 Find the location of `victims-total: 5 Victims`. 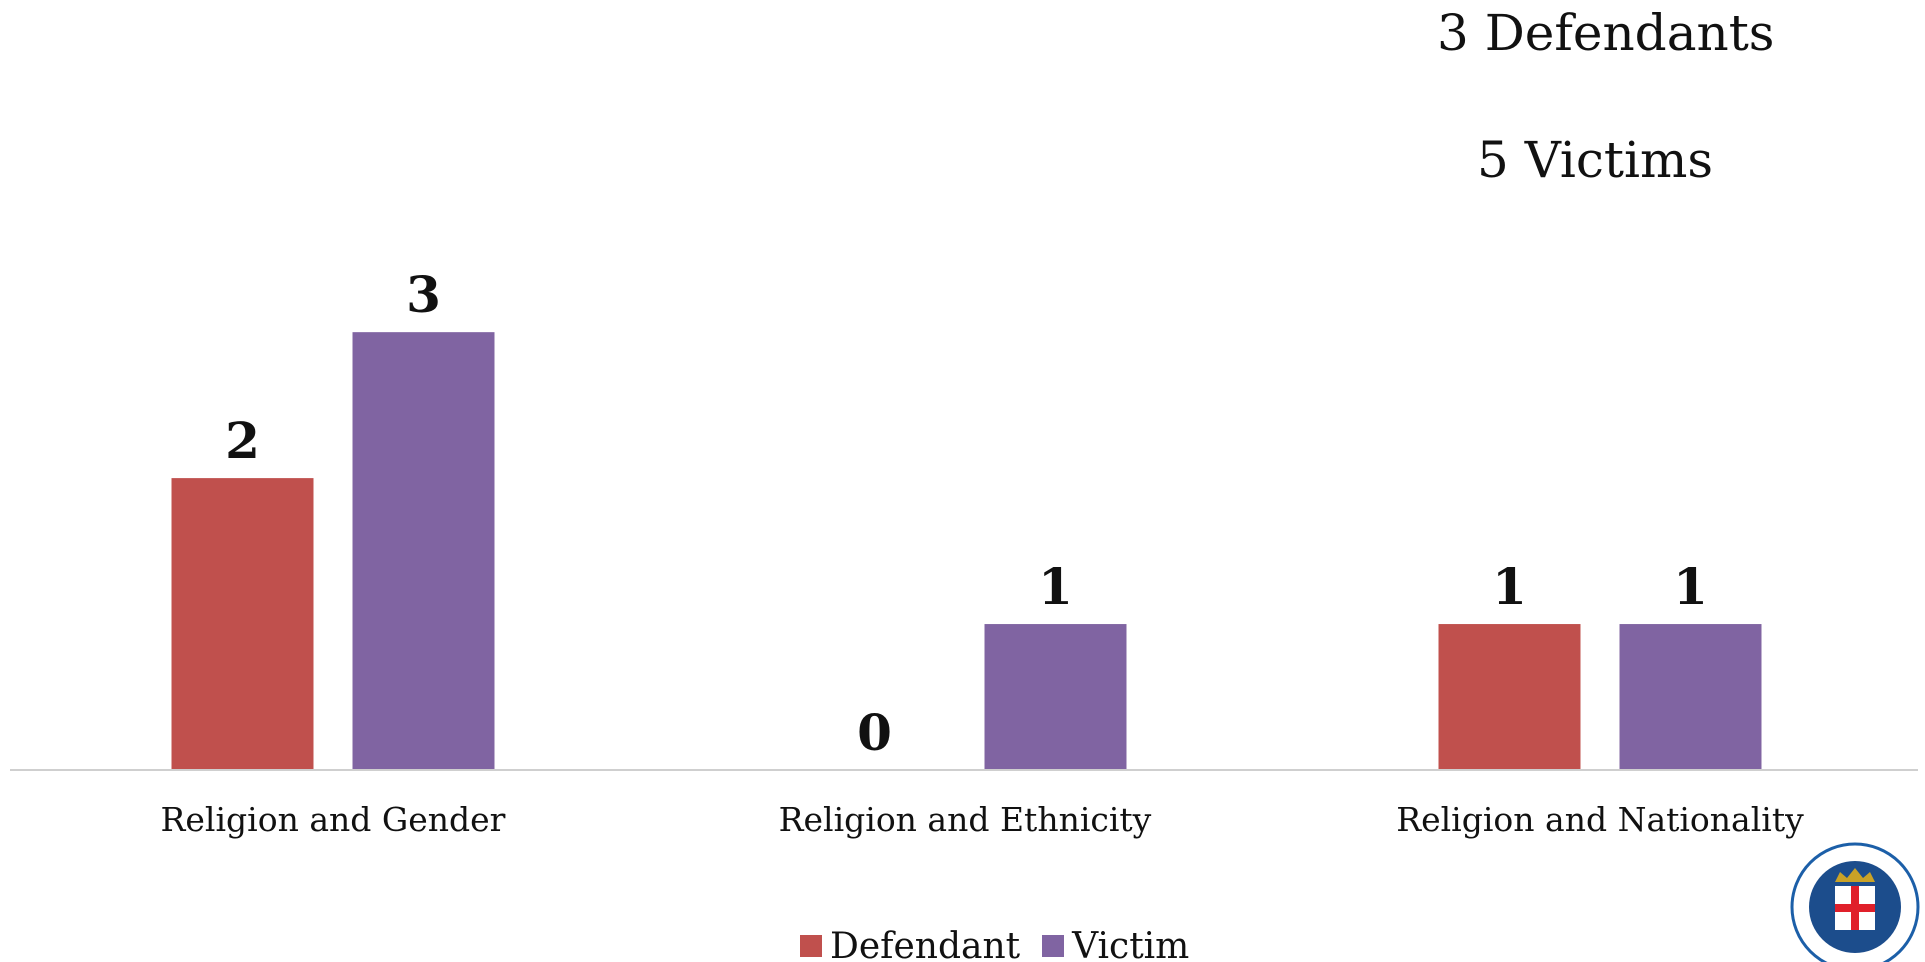

victims-total: 5 Victims is located at coordinates (1595, 160).